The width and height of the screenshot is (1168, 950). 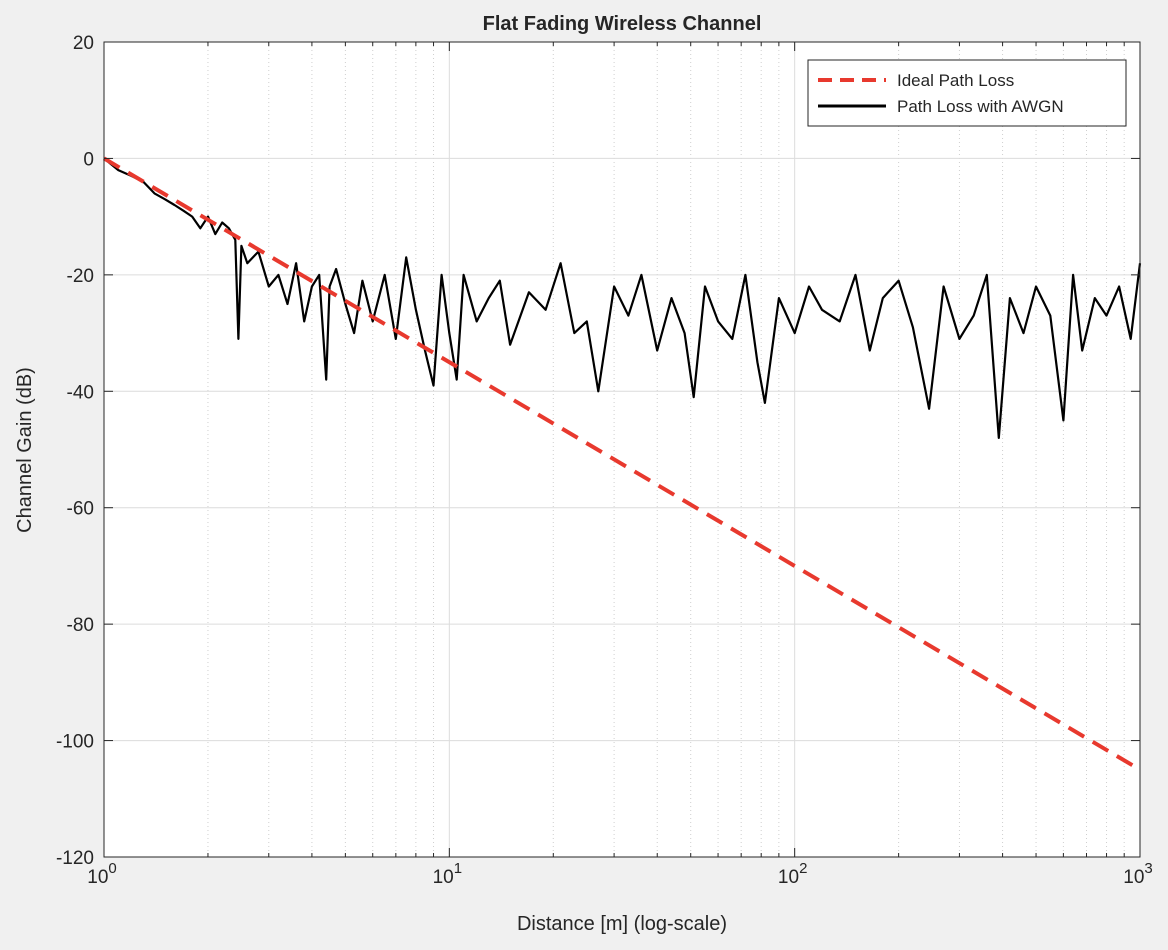 I want to click on y-tick-label: 20, so click(x=83, y=43).